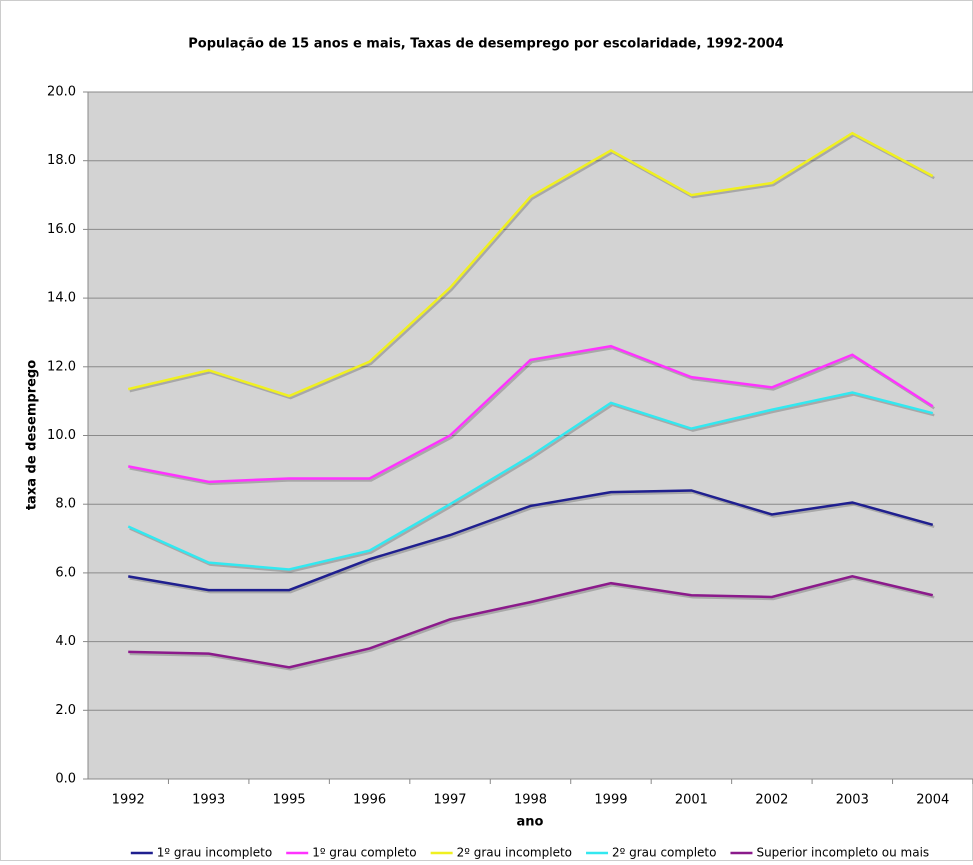 This screenshot has width=973, height=865. I want to click on x-tick-label: 1993, so click(208, 800).